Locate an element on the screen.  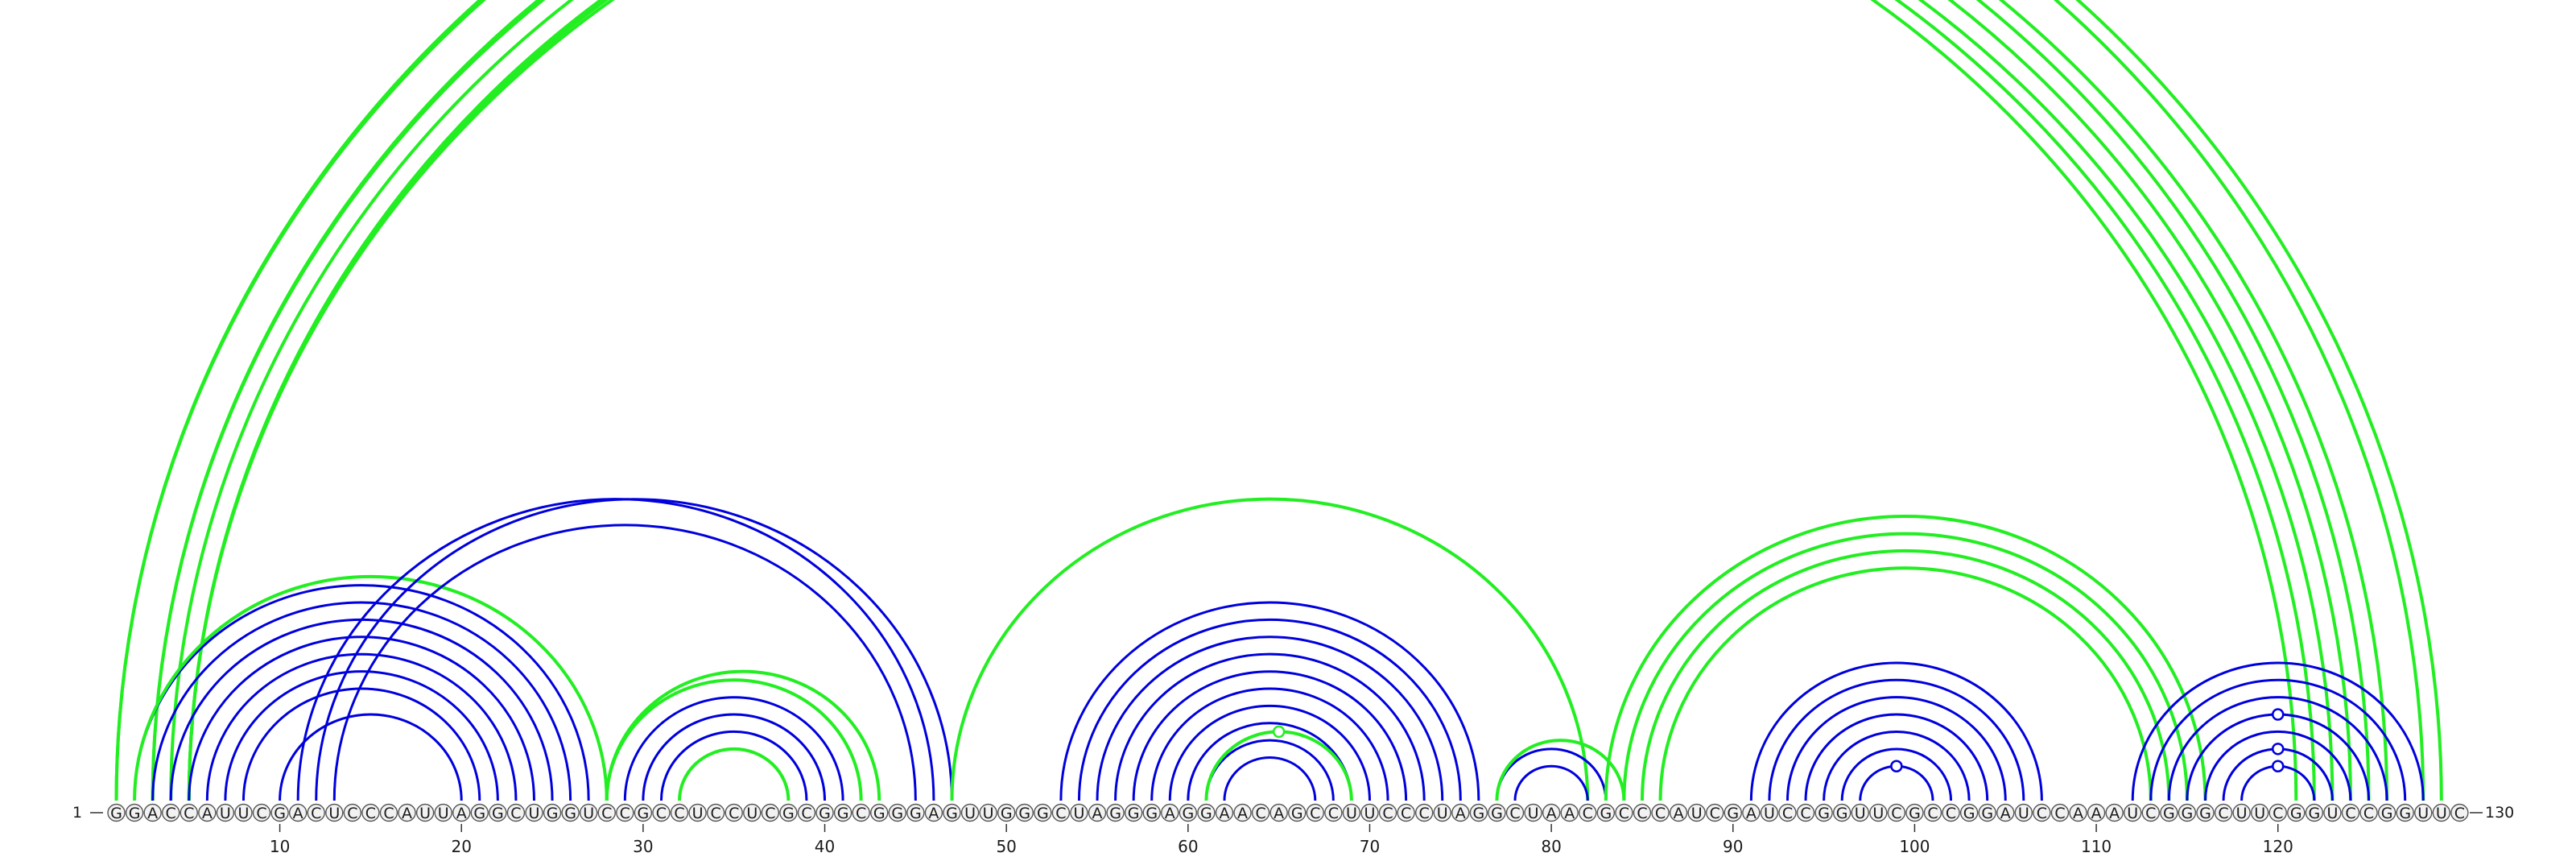
nucleotide-108: C is located at coordinates (2060, 812).